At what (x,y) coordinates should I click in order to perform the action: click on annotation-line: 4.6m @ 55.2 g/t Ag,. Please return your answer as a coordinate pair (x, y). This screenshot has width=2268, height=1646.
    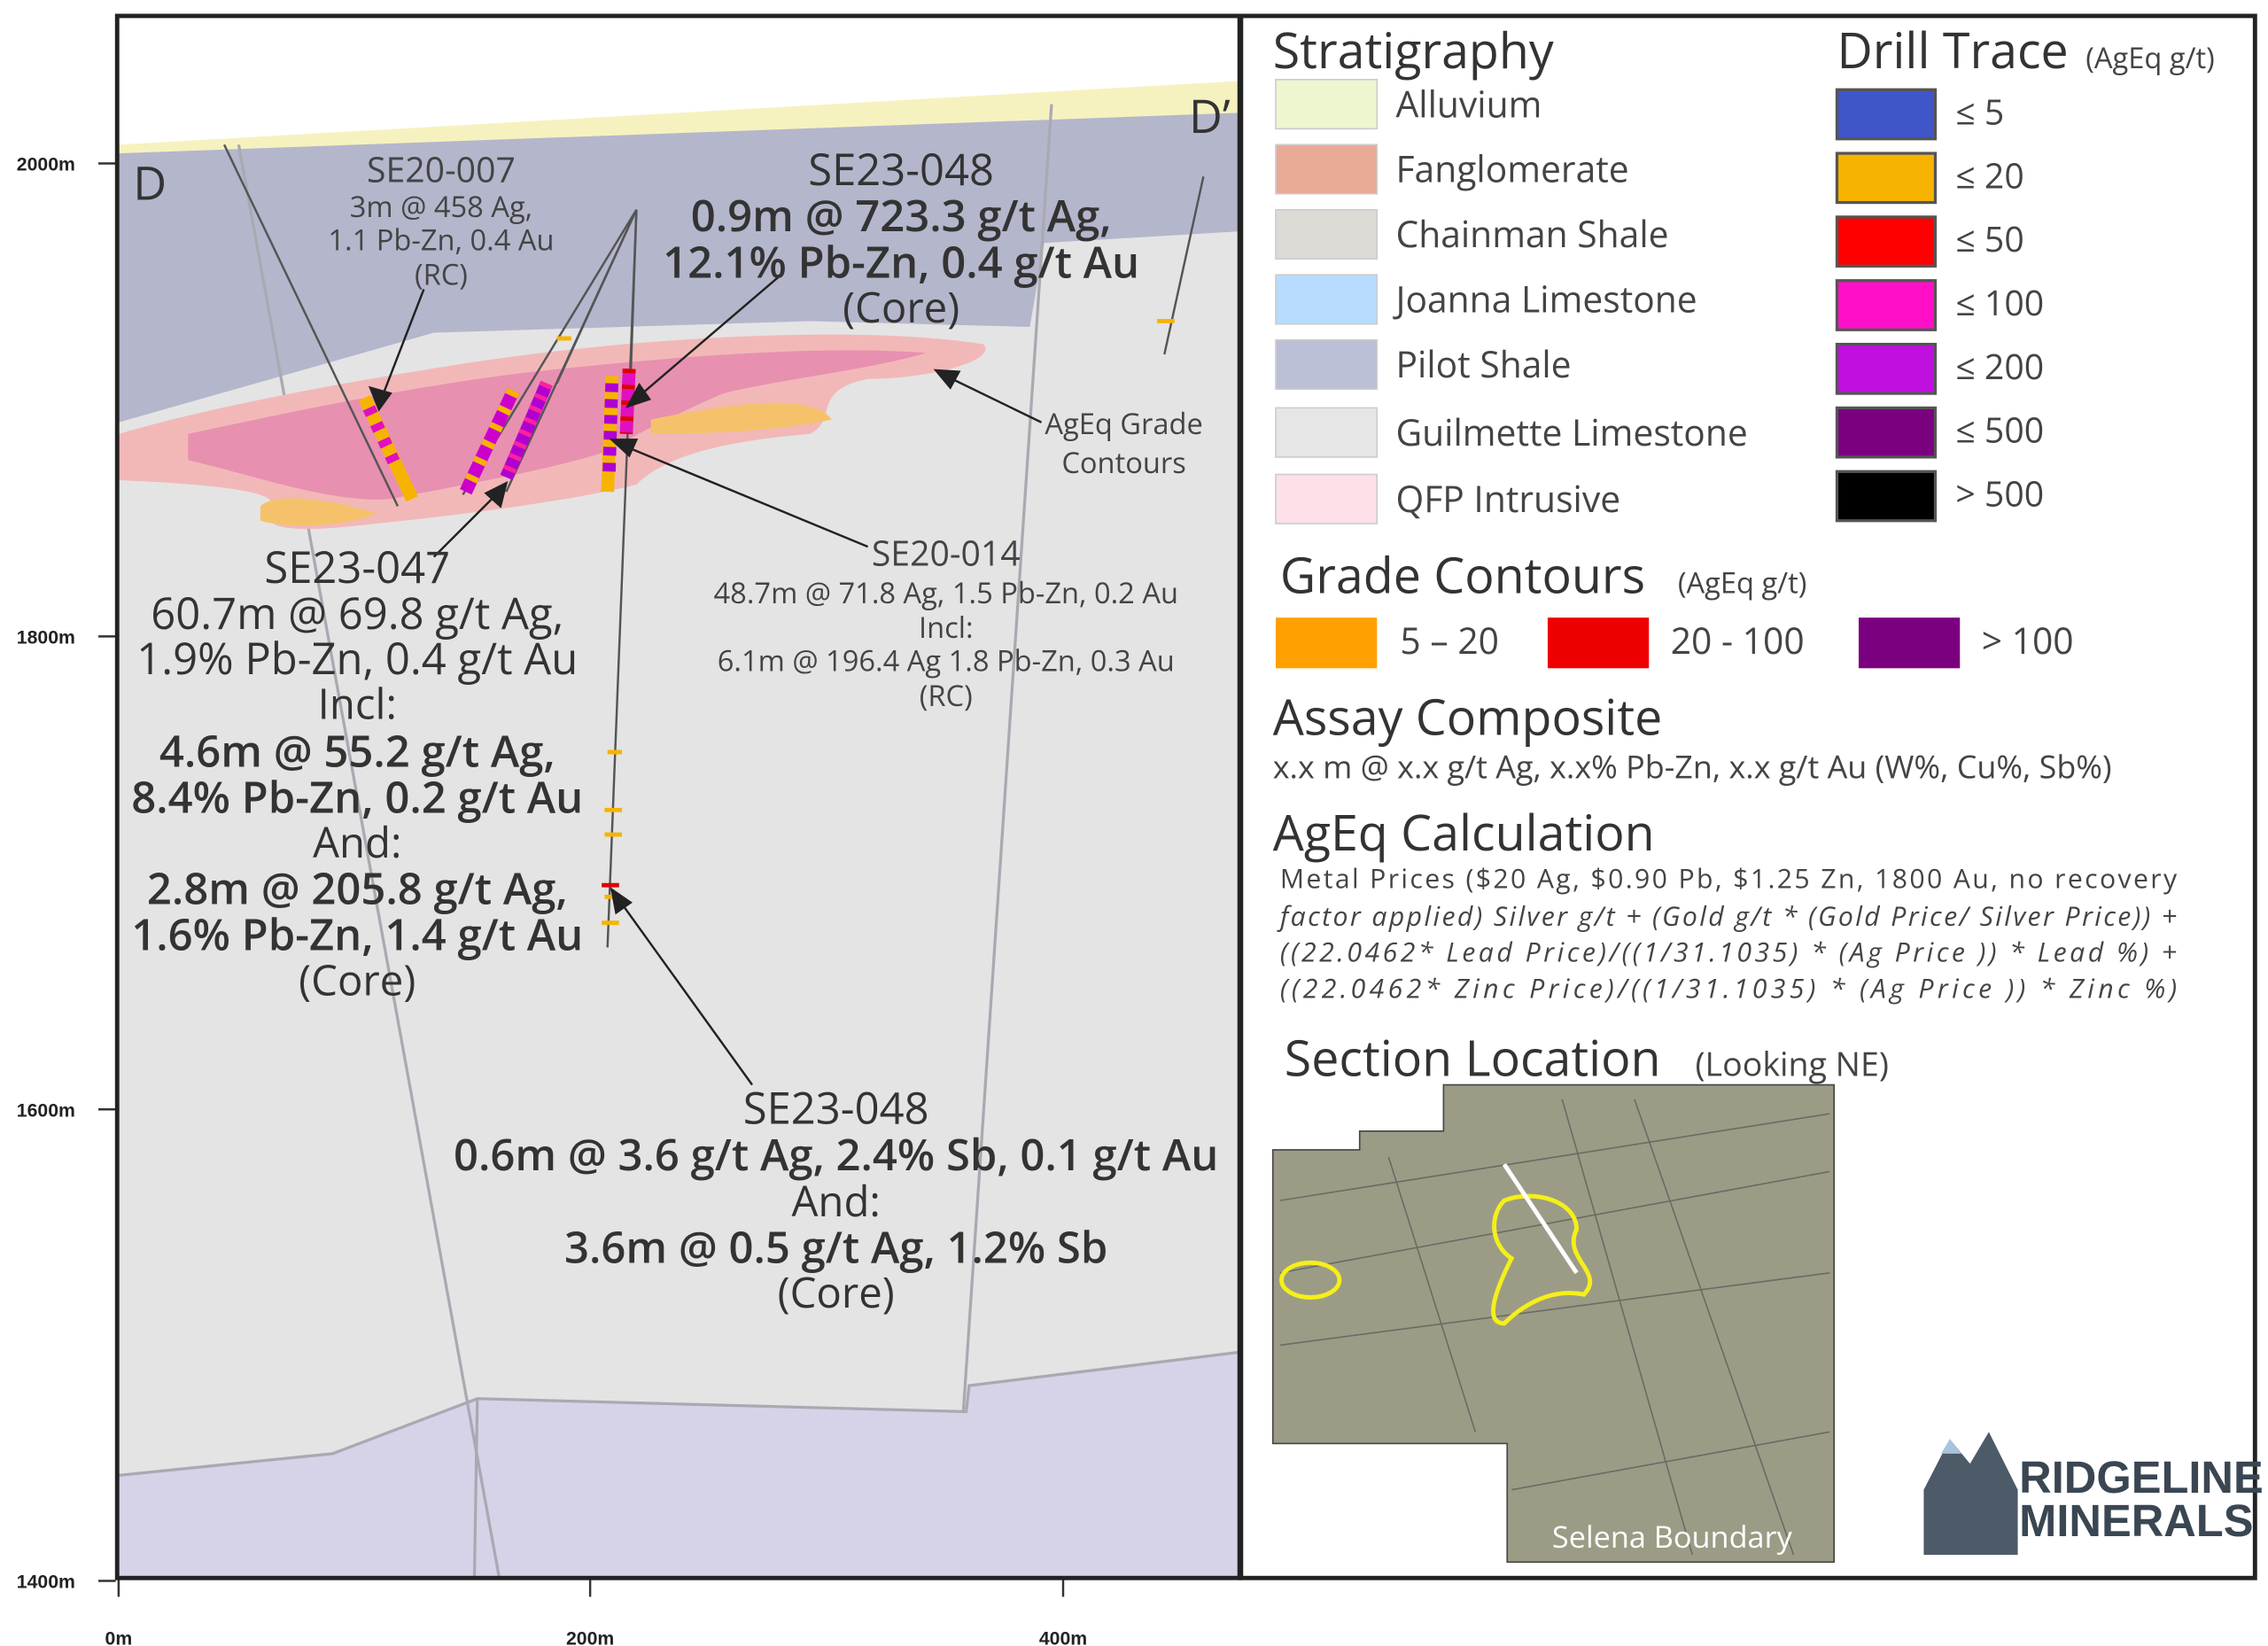
    Looking at the image, I should click on (357, 750).